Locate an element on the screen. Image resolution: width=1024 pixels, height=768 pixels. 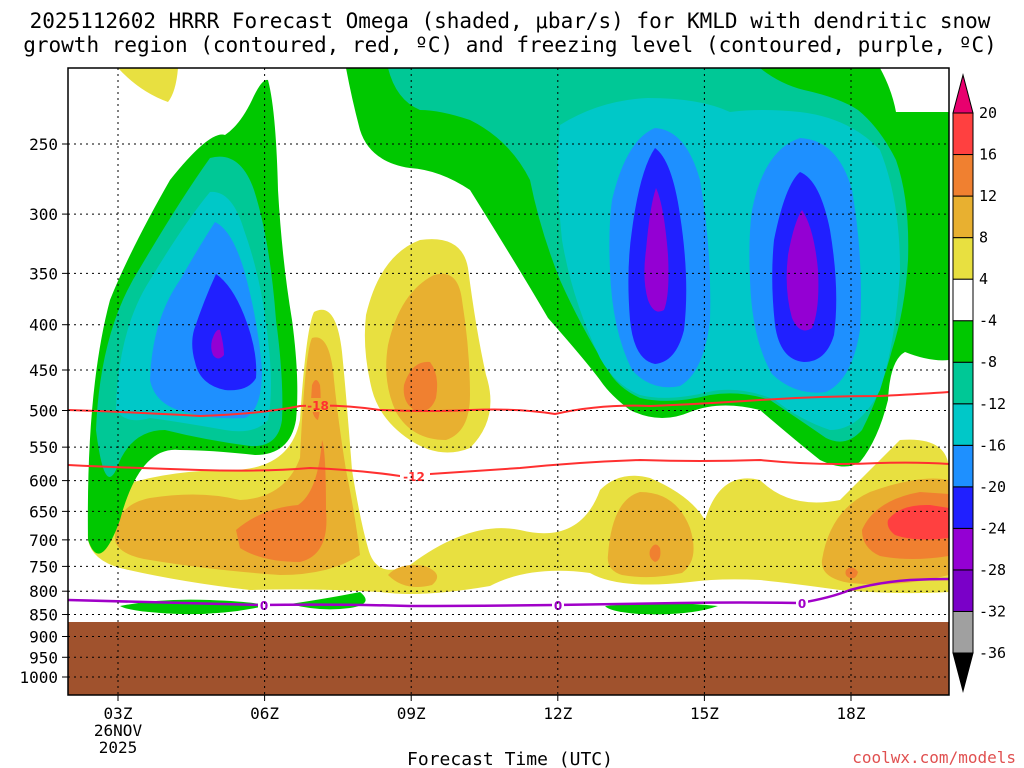
omega-fill-pos12-spot15z is located at coordinates (655, 553).